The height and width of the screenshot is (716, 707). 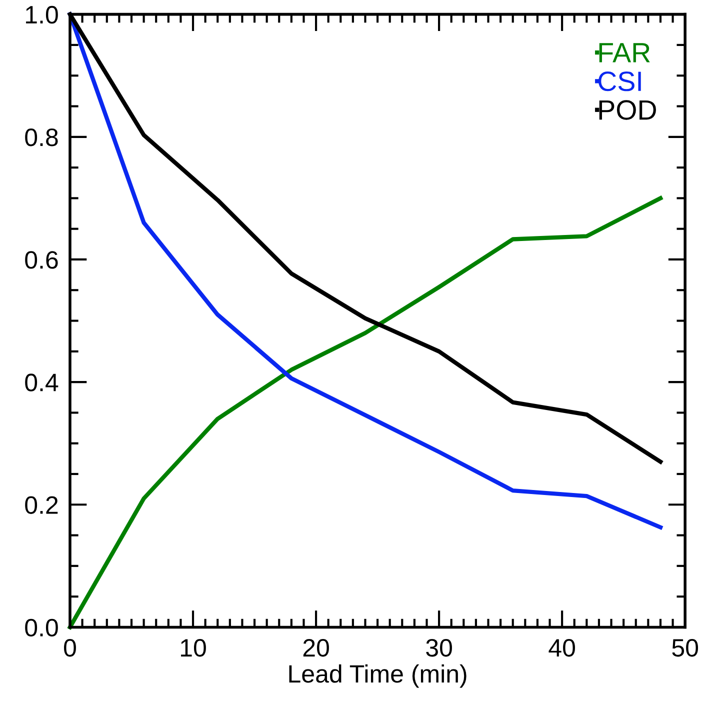 What do you see at coordinates (42, 15) in the screenshot?
I see `y-tick-label: 1.0` at bounding box center [42, 15].